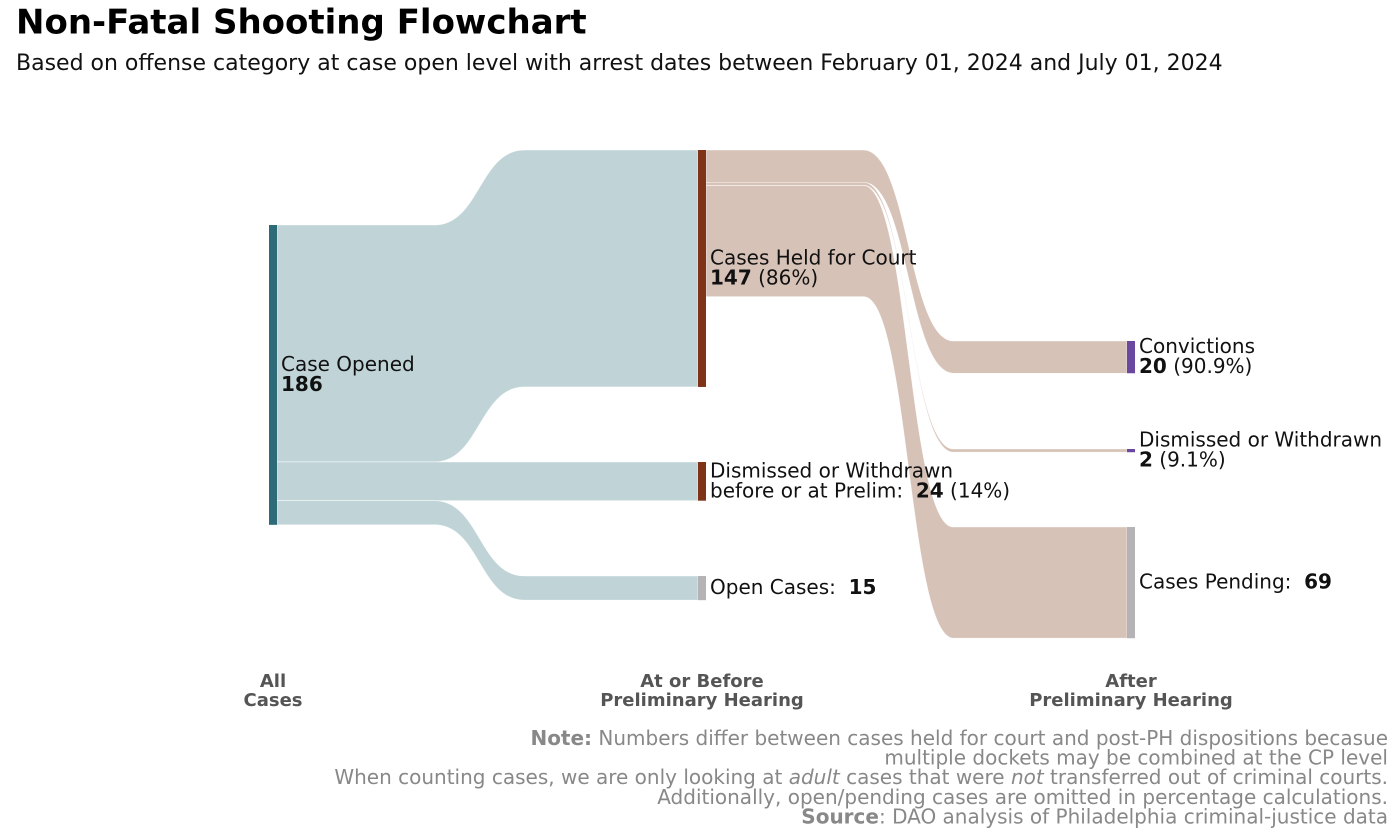 This screenshot has height=840, width=1400. What do you see at coordinates (1153, 366) in the screenshot?
I see `node-value: 20` at bounding box center [1153, 366].